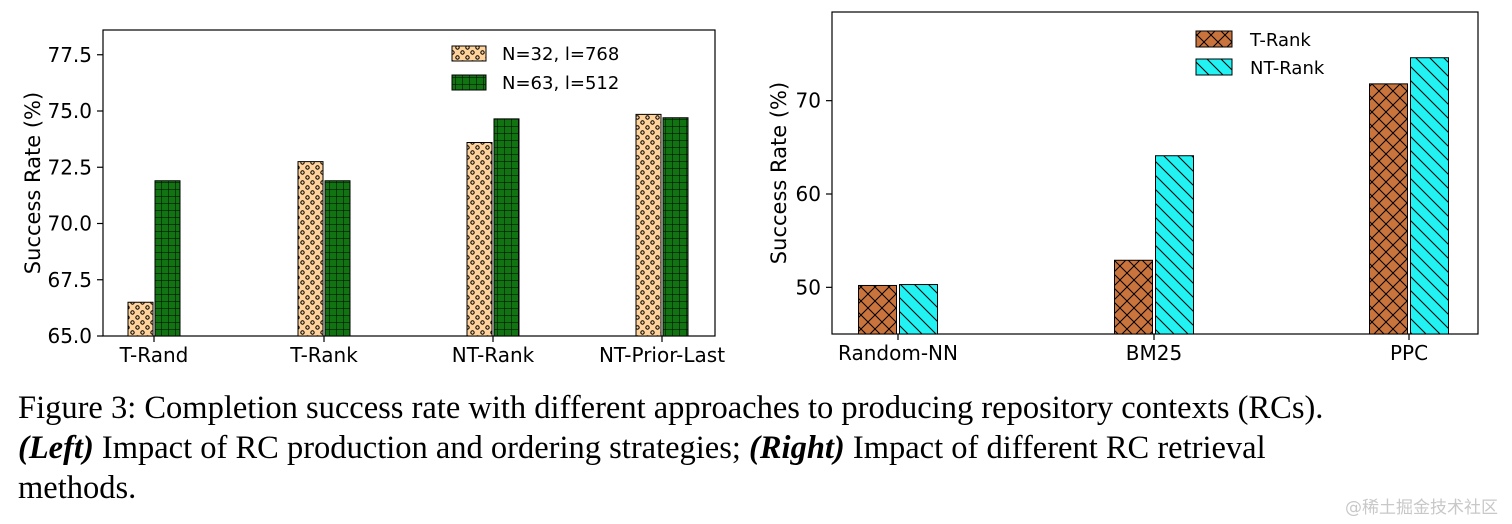  I want to click on legend-label-n32: N=32, l=768, so click(560, 54).